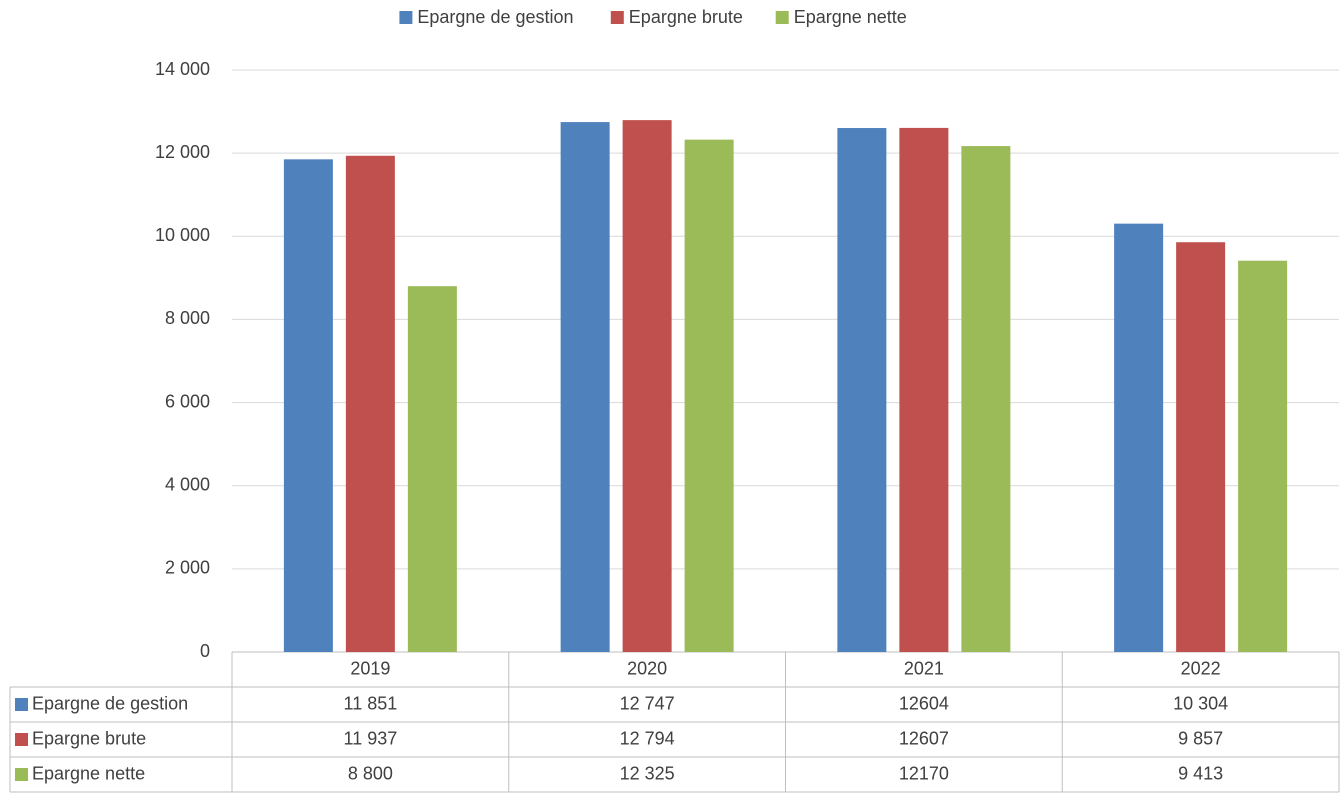 This screenshot has width=1340, height=799. I want to click on y-tick-label: 6 000, so click(187, 401).